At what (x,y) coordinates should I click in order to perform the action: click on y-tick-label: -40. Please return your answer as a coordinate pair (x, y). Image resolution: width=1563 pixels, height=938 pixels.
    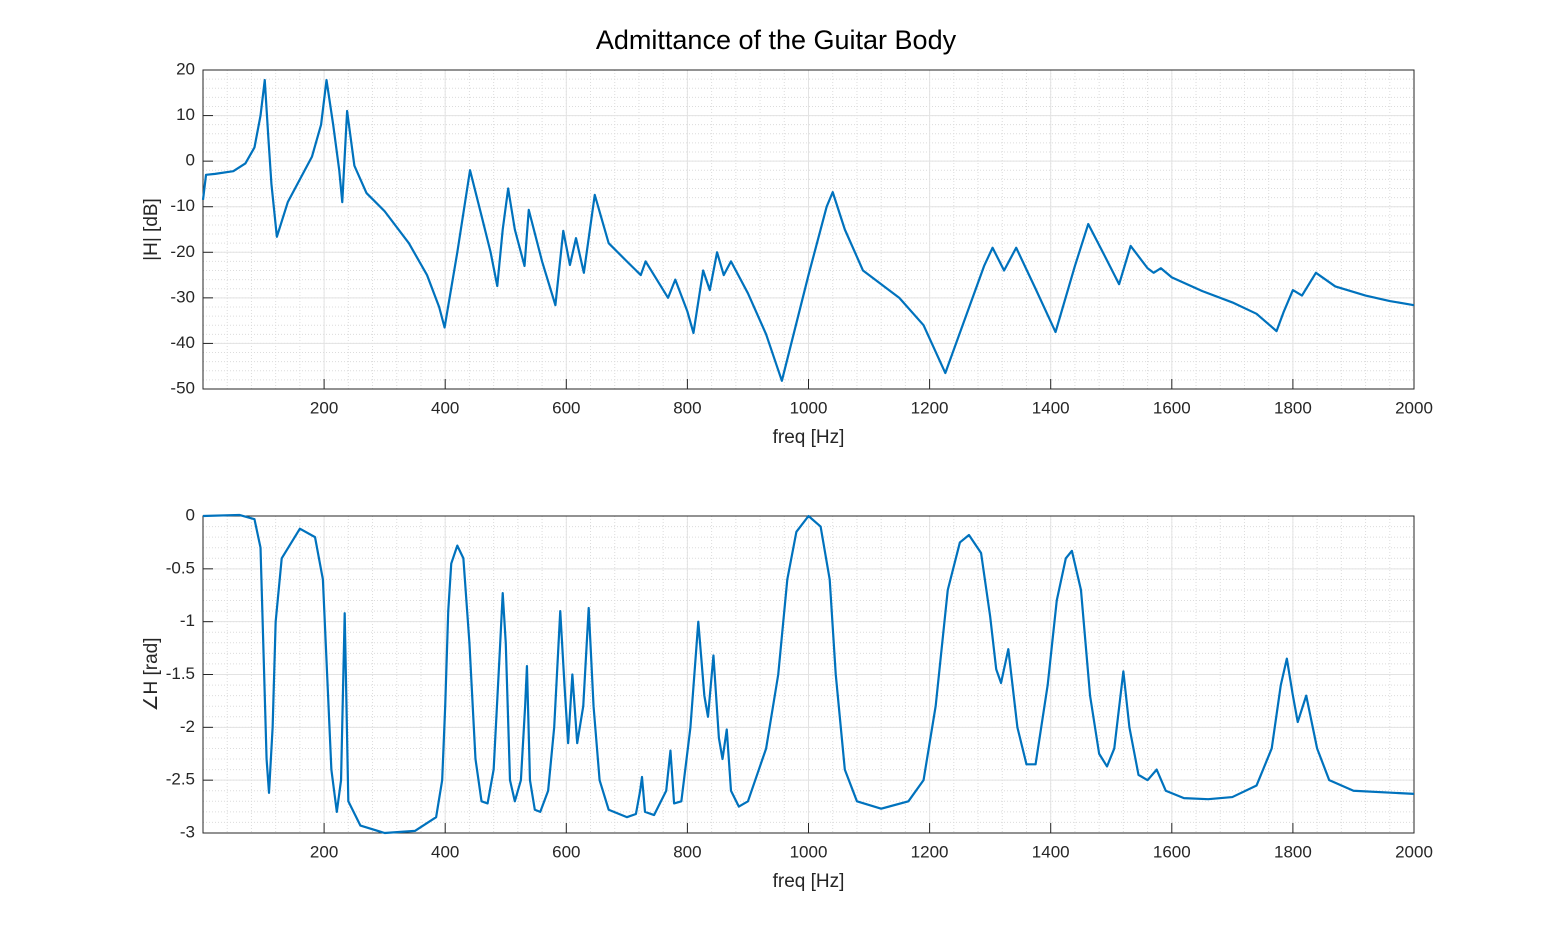
    Looking at the image, I should click on (182, 342).